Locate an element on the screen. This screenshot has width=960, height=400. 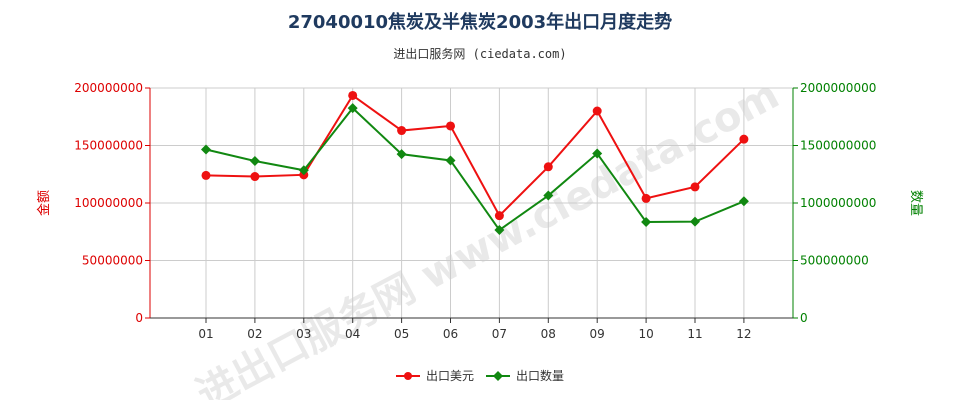
left-axis-ticks: 0 50000000 100000000 150000000 200000000 is located at coordinates (112, 203).